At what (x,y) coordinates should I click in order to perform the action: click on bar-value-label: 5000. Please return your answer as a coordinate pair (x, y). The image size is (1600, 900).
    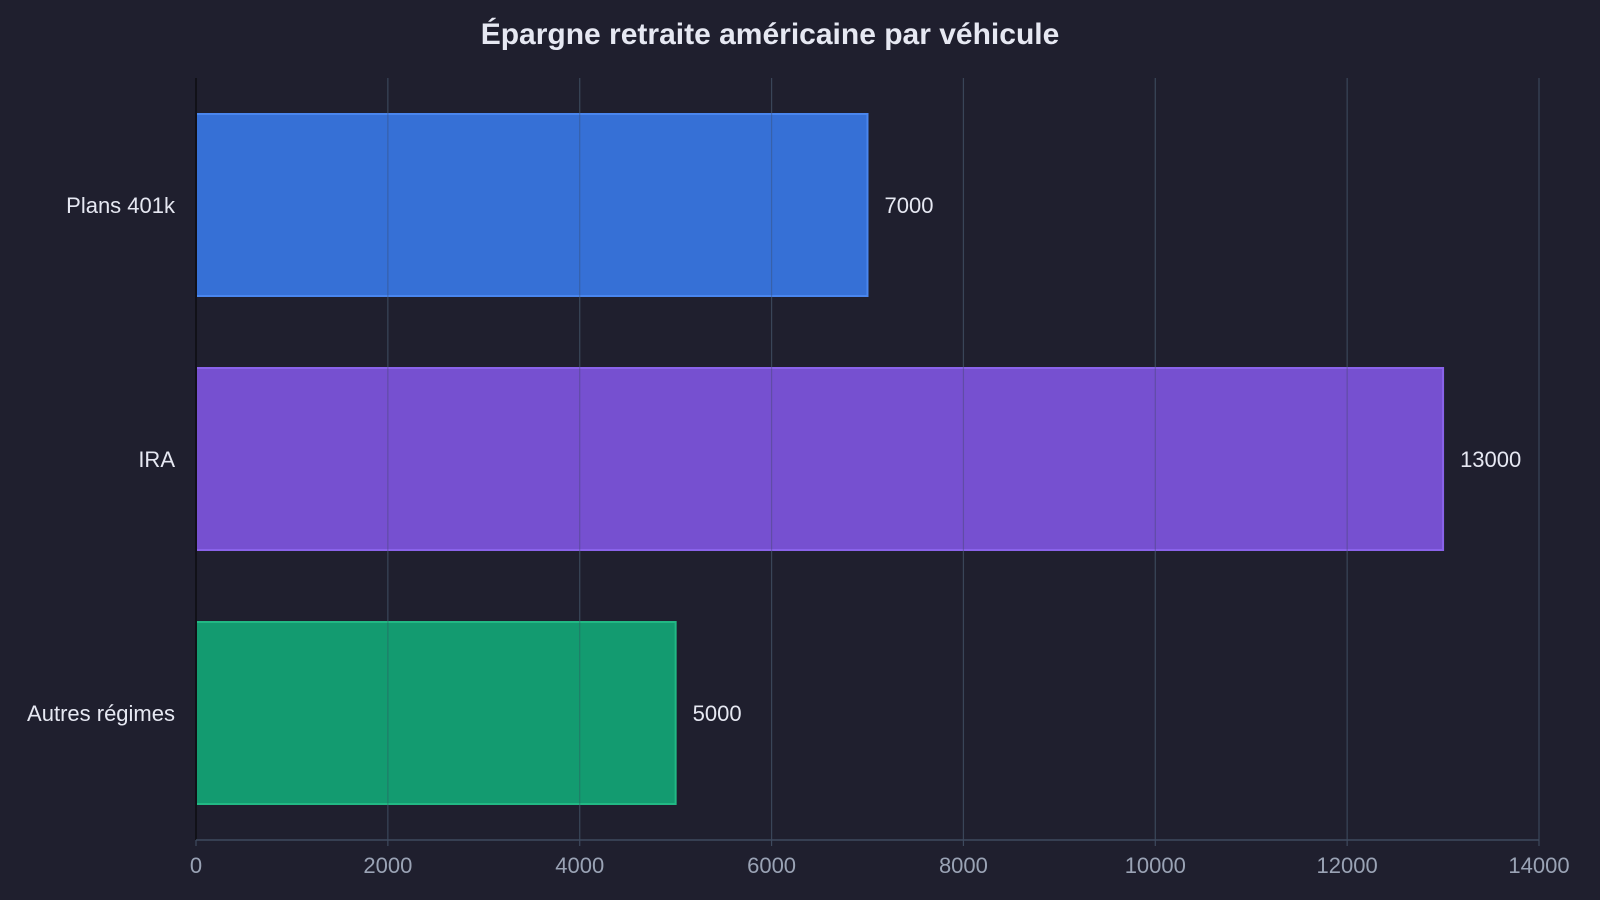
    Looking at the image, I should click on (717, 713).